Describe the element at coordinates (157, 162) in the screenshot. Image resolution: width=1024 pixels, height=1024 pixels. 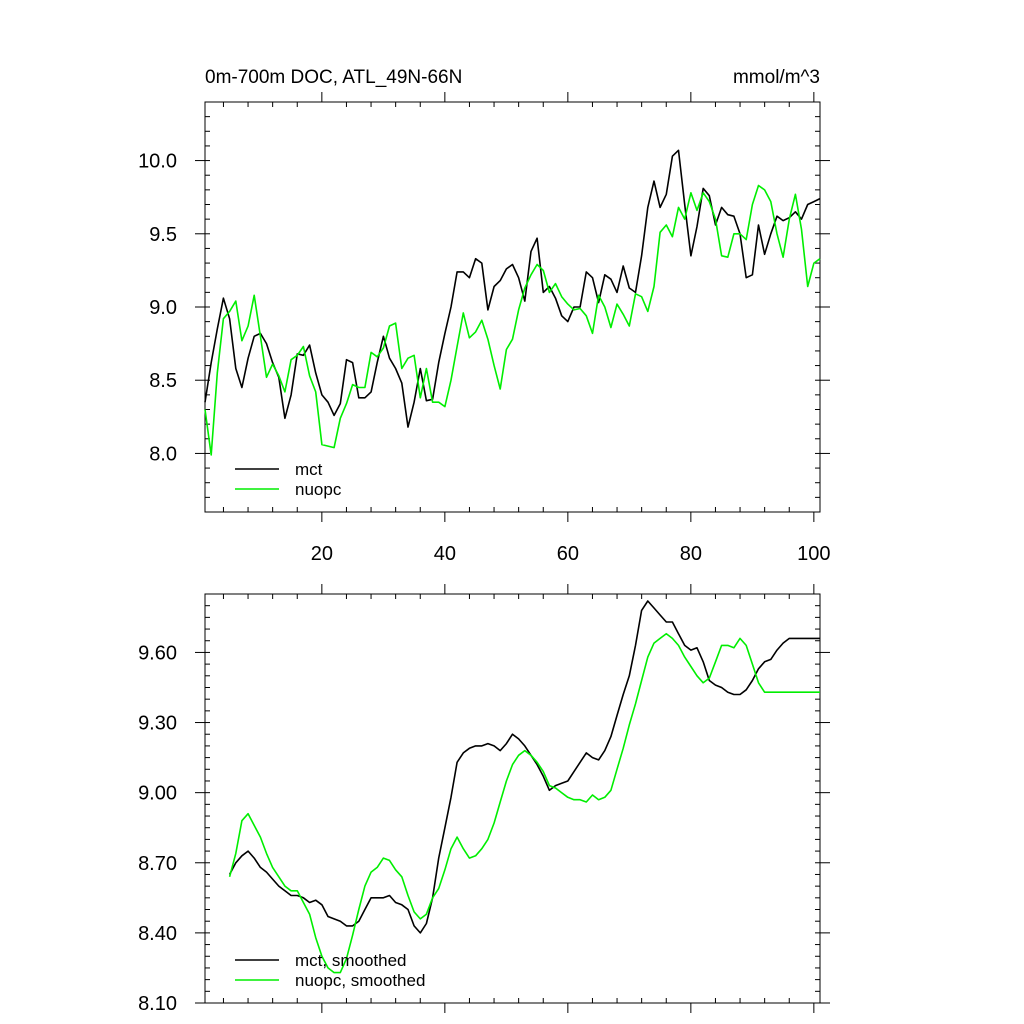
I see `y-tick-label: 10.0` at that location.